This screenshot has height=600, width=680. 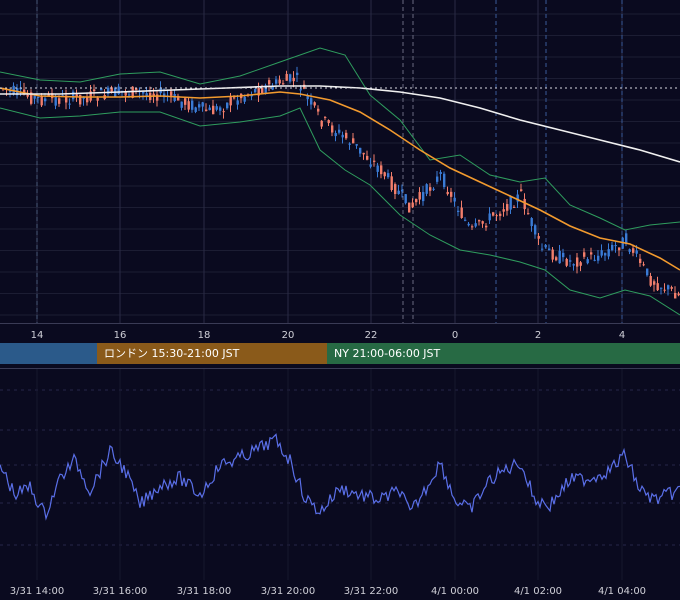 I want to click on main-x-axis: 14 16 18 20 22 0 2 4, so click(x=328, y=335).